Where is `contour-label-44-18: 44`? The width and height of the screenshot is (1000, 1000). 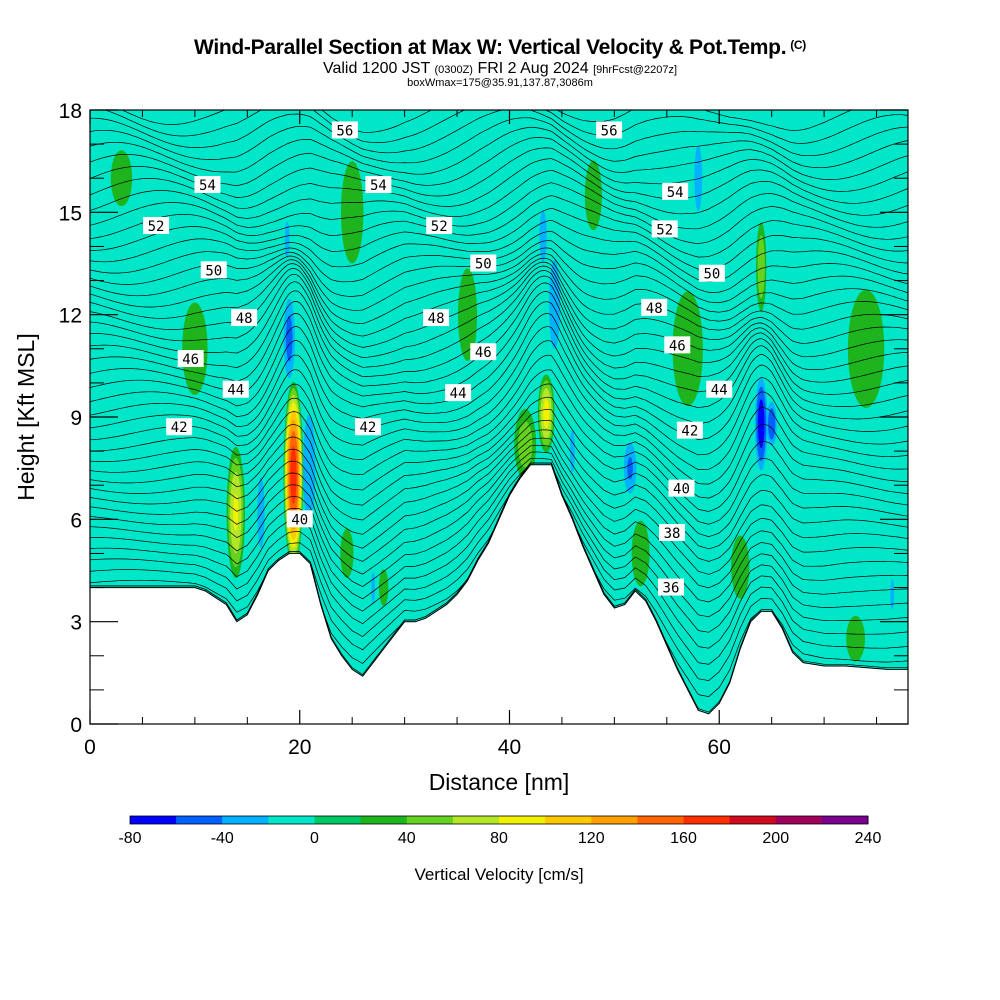 contour-label-44-18: 44 is located at coordinates (458, 393).